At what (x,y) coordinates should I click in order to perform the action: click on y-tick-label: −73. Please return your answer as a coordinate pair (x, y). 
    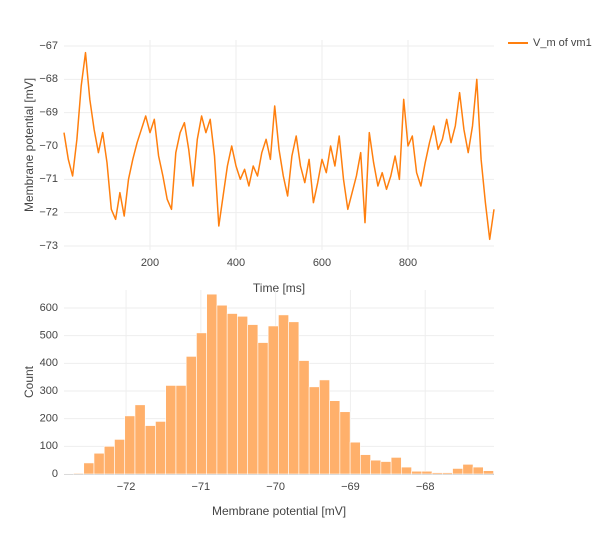
    Looking at the image, I should click on (48, 246).